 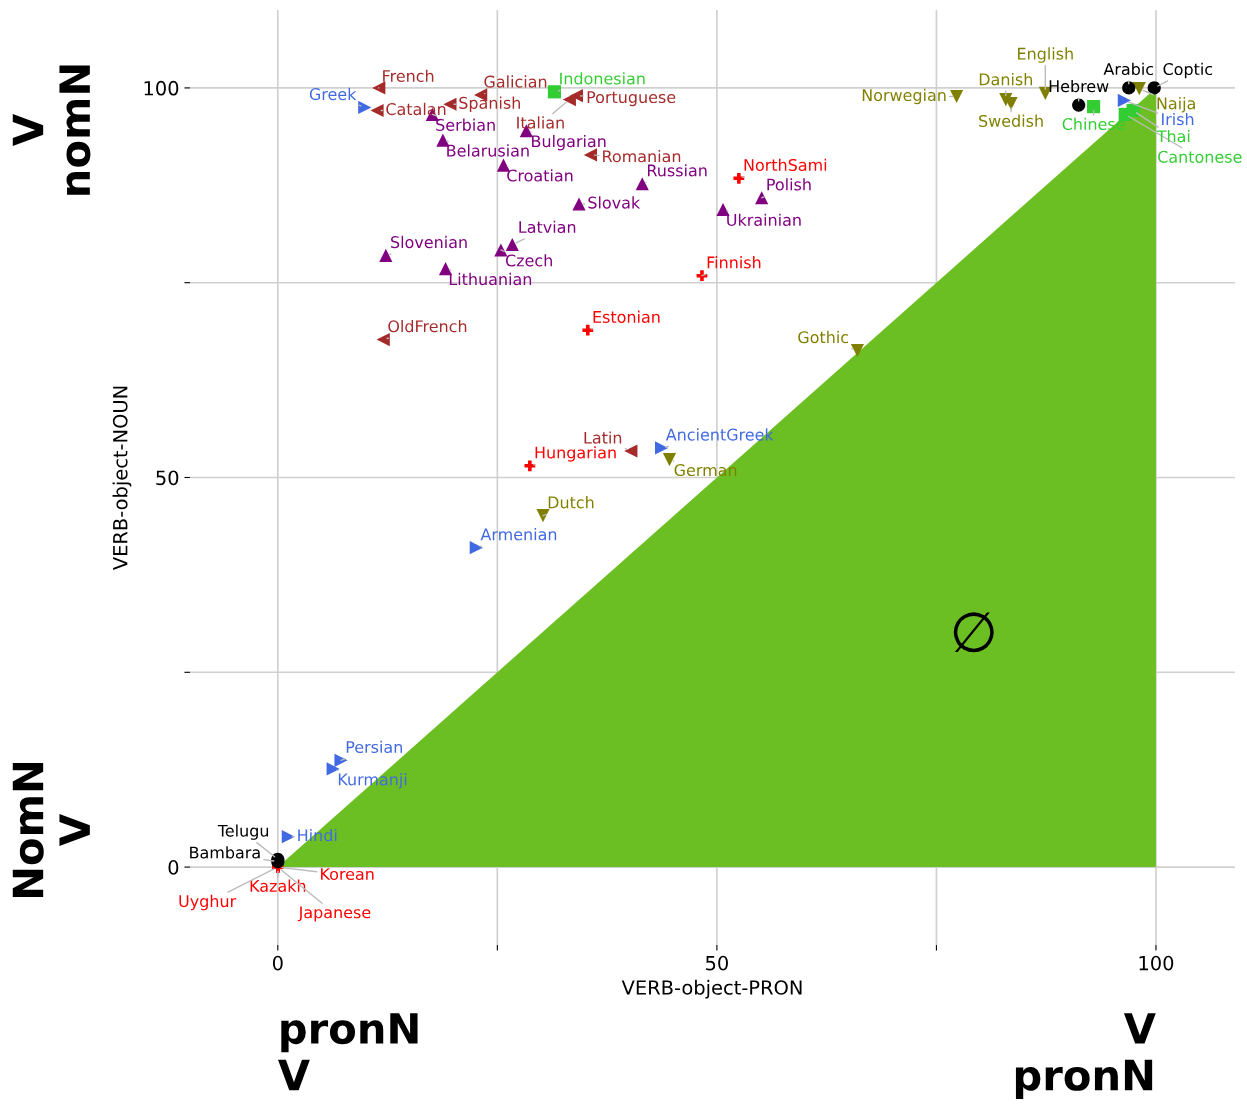 What do you see at coordinates (626, 316) in the screenshot?
I see `annotation: Estonian` at bounding box center [626, 316].